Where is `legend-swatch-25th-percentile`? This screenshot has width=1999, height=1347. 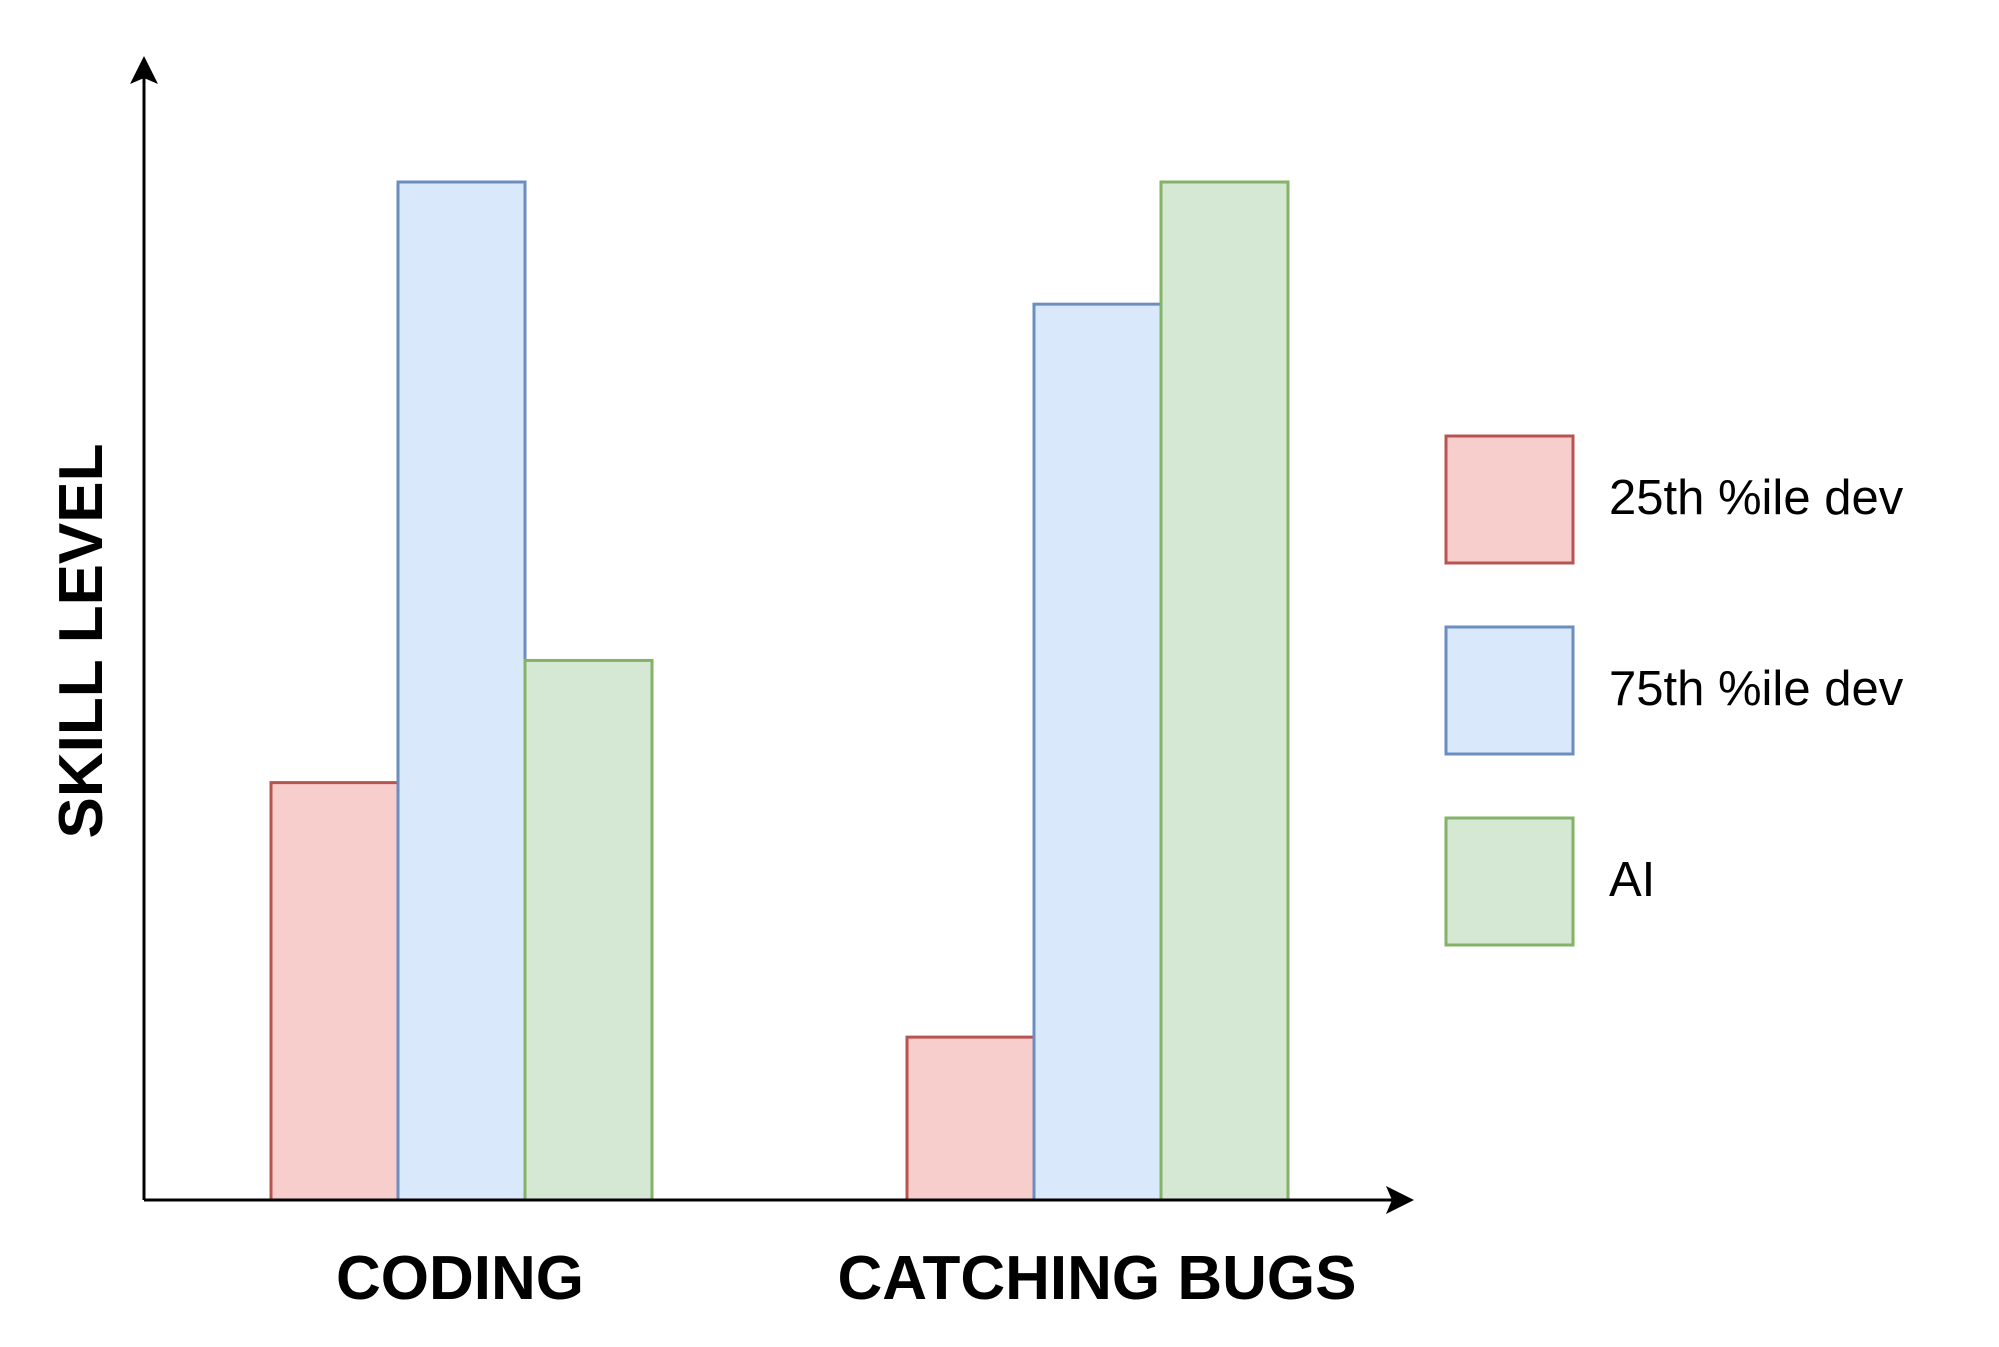 legend-swatch-25th-percentile is located at coordinates (1509, 499).